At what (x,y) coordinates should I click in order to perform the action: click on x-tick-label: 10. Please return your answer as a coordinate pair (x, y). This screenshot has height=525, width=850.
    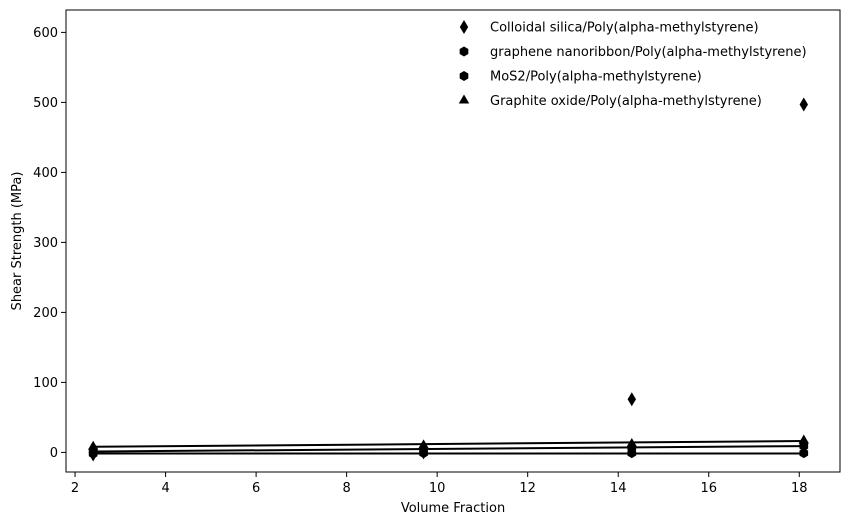
    Looking at the image, I should click on (437, 488).